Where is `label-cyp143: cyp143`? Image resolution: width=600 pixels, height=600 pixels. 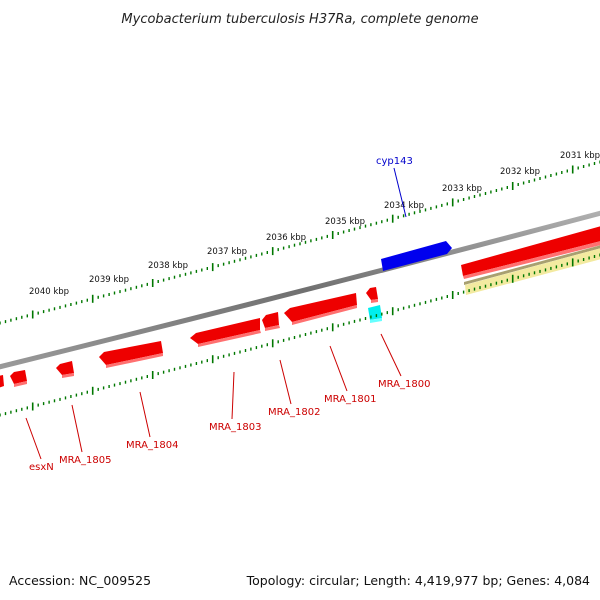 label-cyp143: cyp143 is located at coordinates (394, 161).